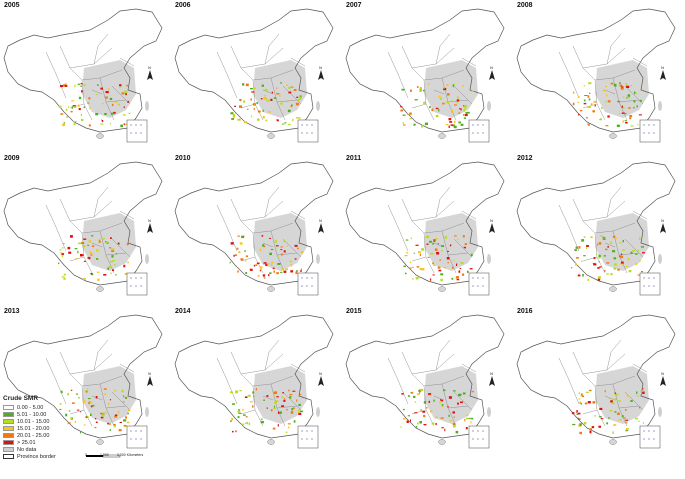 The width and height of the screenshot is (685, 479). Describe the element at coordinates (43, 421) in the screenshot. I see `legend-item-10-15: 10.01 - 15.00` at that location.